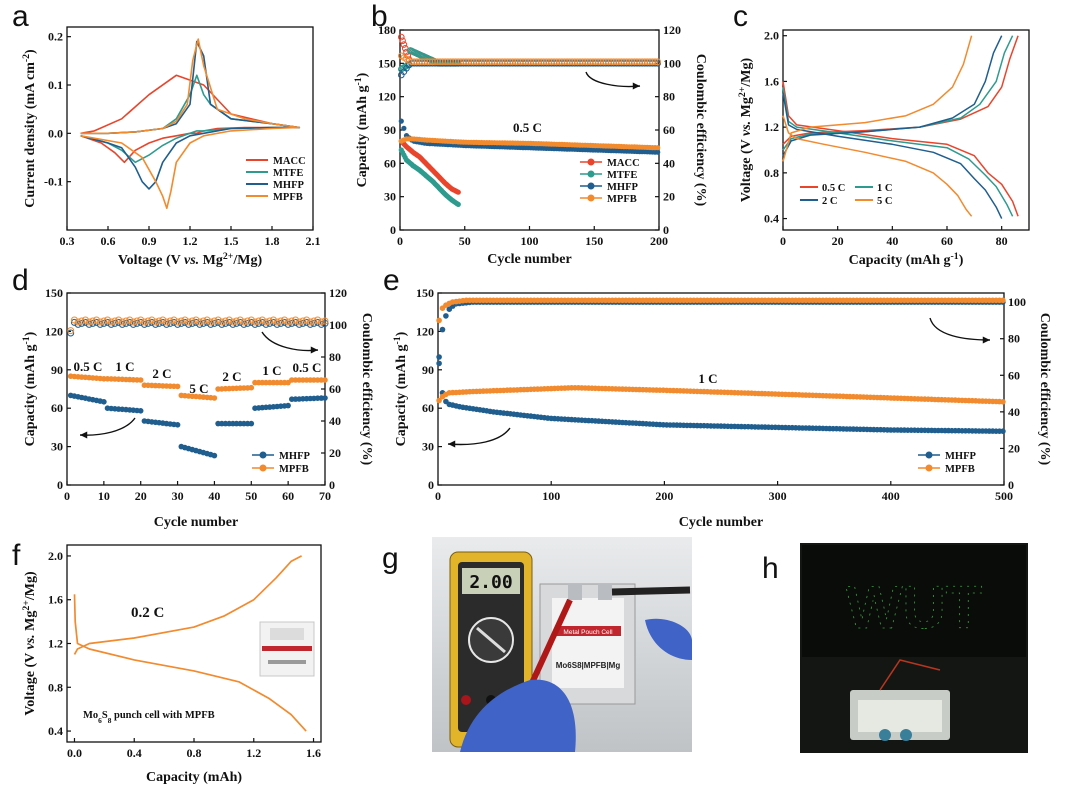 The width and height of the screenshot is (1080, 799). Describe the element at coordinates (651, 591) in the screenshot. I see `probe-black` at that location.